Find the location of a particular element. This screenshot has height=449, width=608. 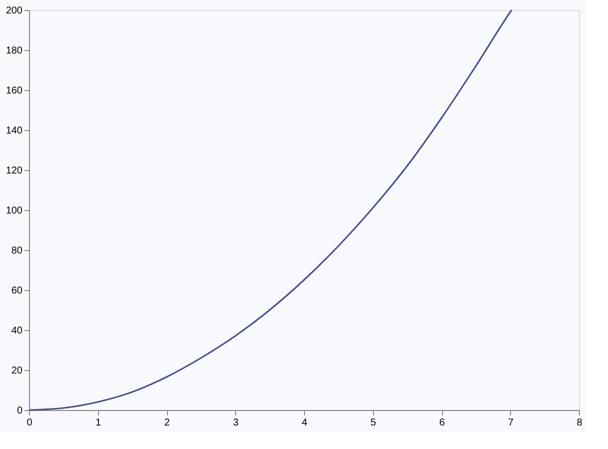

x-tick-label: 5 is located at coordinates (373, 423).